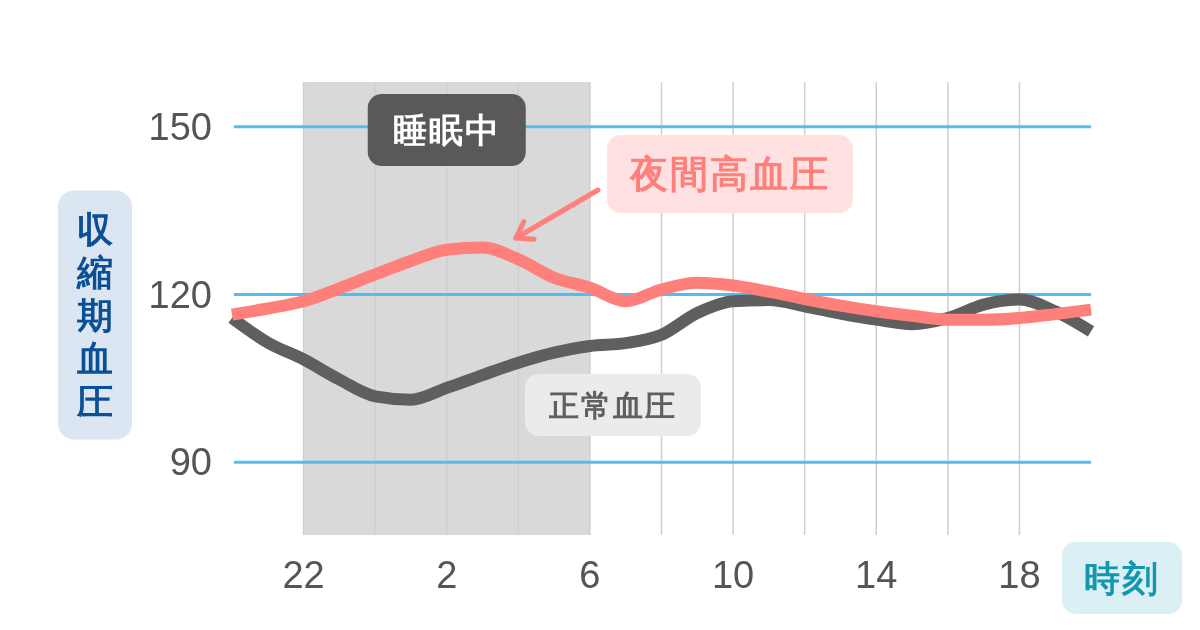 This screenshot has height=630, width=1200. Describe the element at coordinates (1122, 578) in the screenshot. I see `x-axis-title: 時刻` at that location.